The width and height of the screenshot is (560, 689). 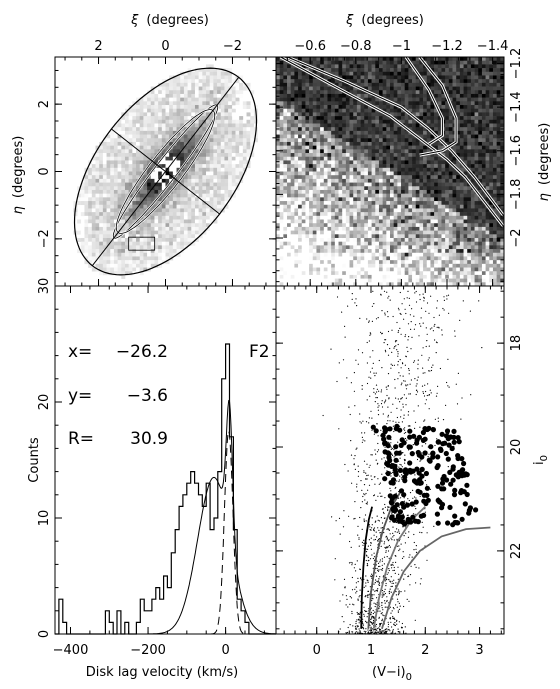 I want to click on y-tick-label: 10, so click(x=44, y=518).